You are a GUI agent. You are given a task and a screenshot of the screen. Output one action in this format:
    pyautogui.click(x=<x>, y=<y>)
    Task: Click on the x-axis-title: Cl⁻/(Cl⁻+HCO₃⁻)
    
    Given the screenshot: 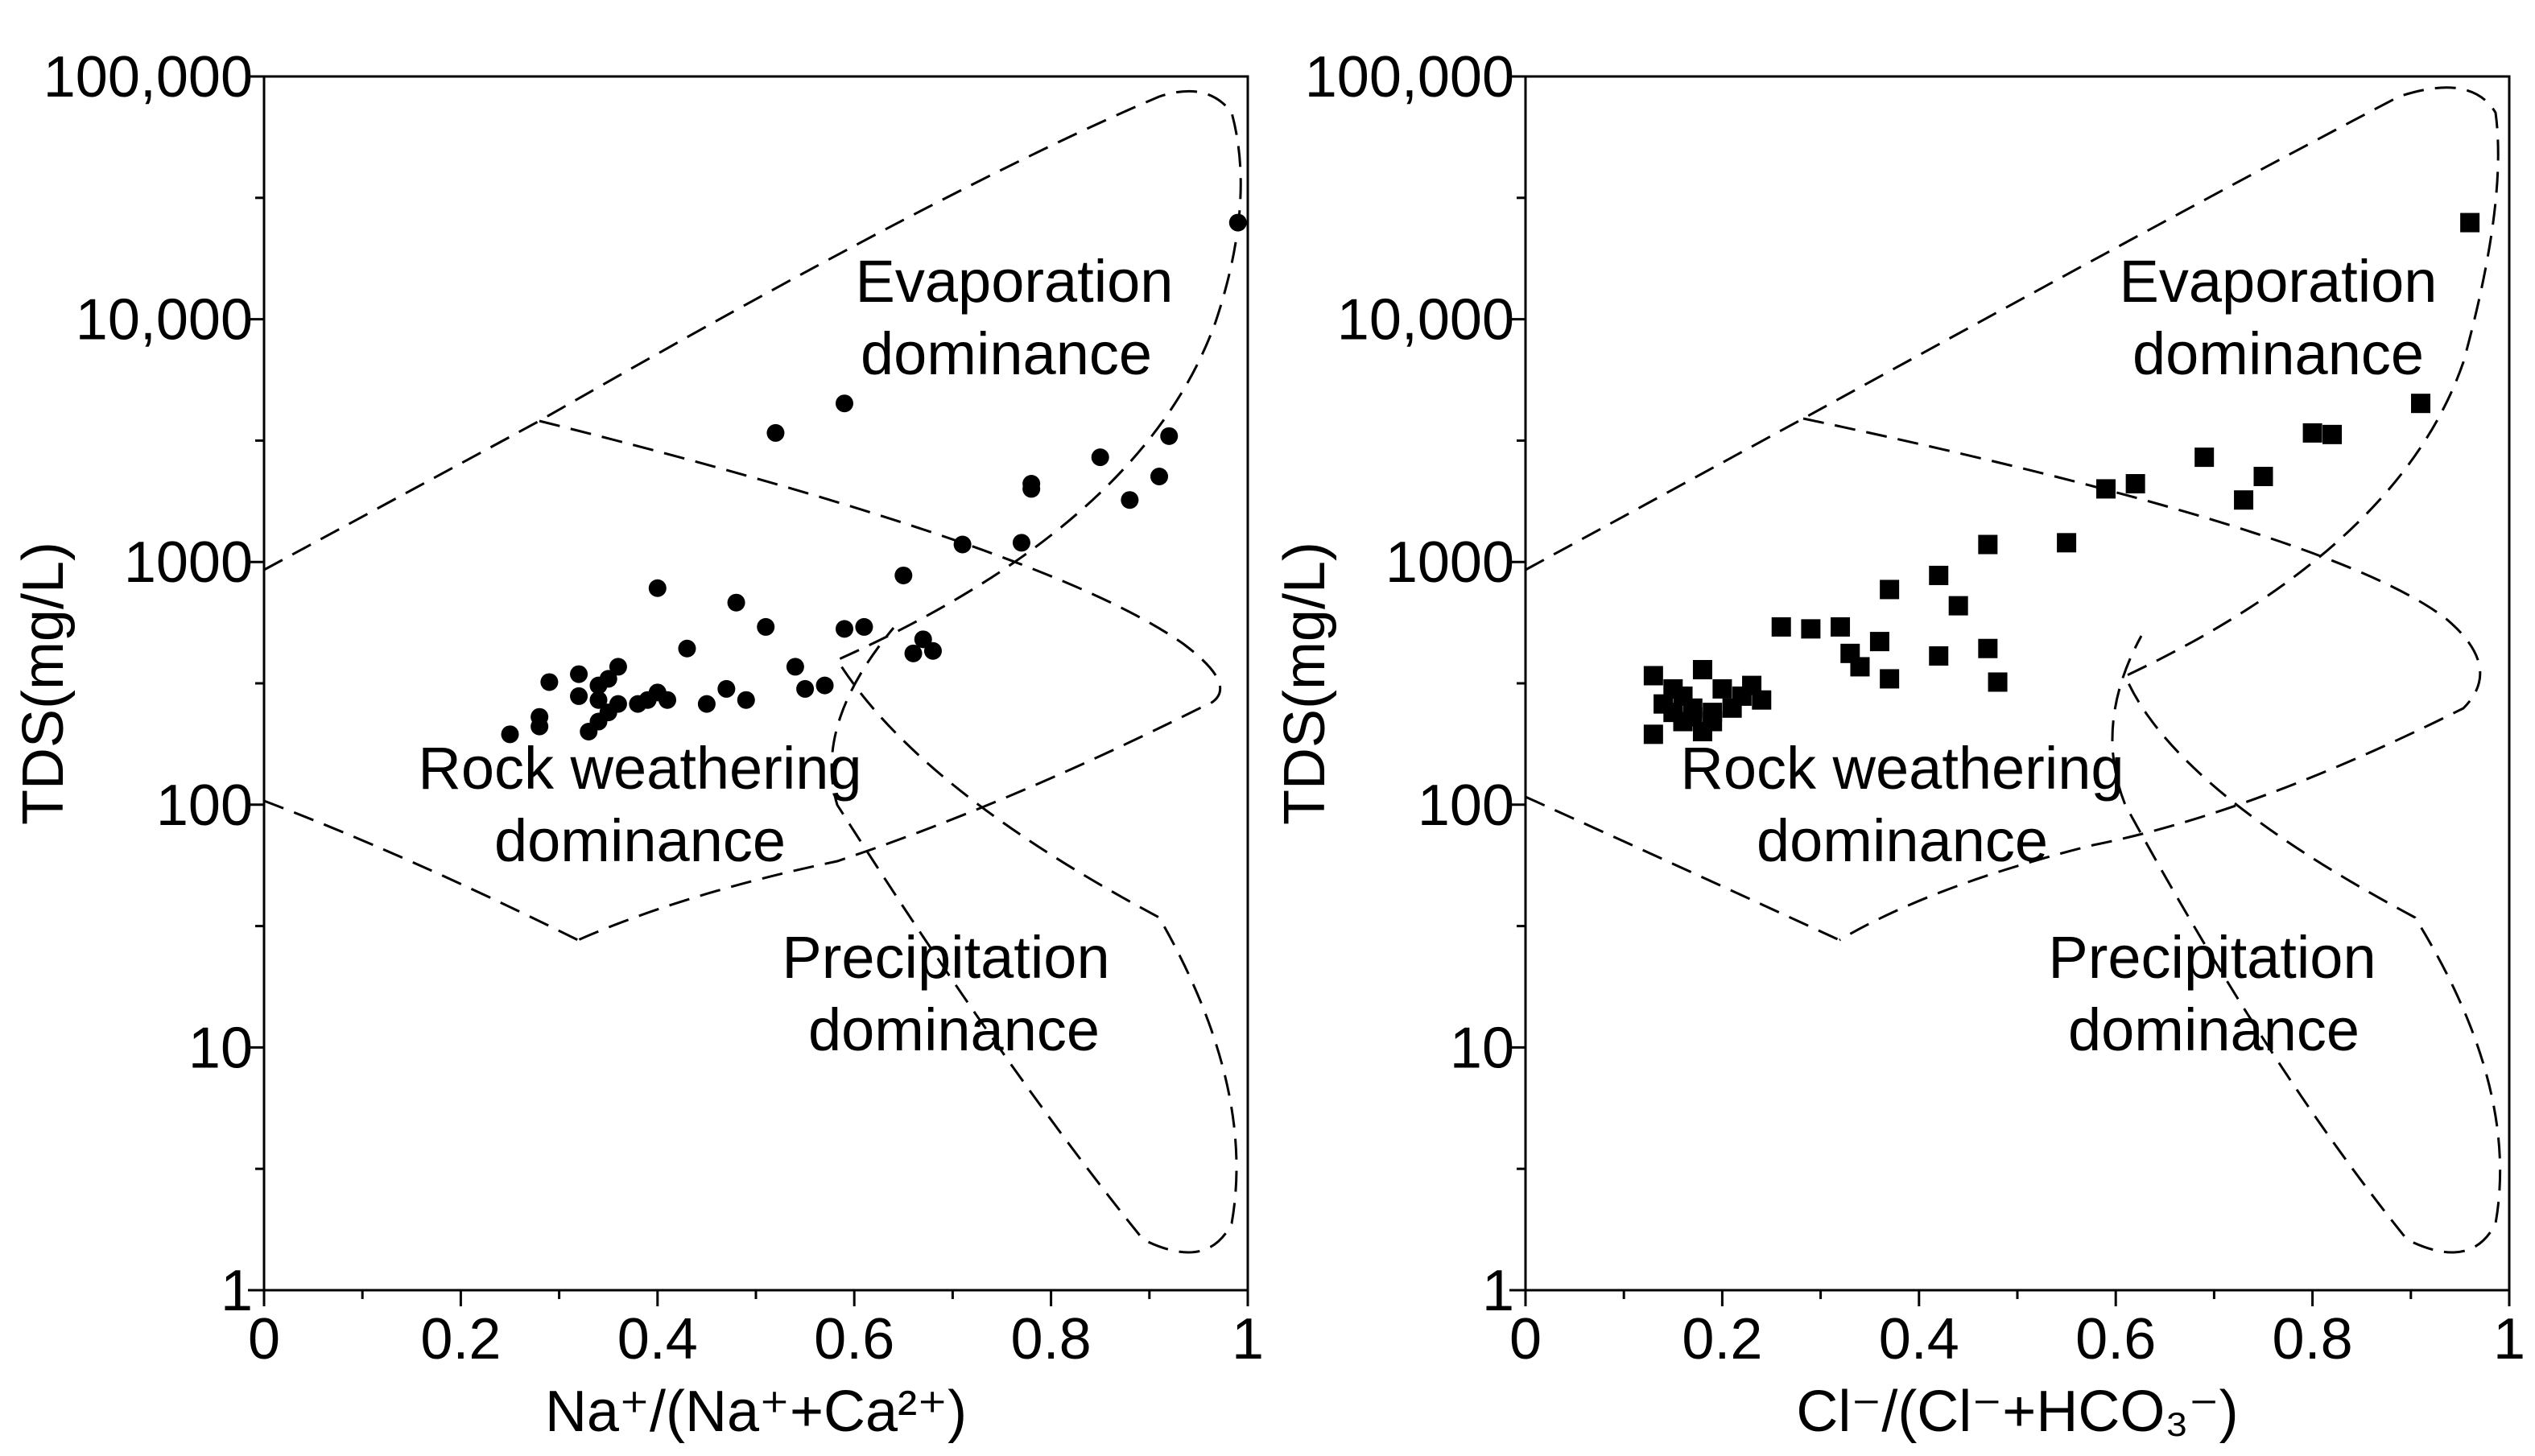 What is the action you would take?
    pyautogui.click(x=2017, y=1412)
    